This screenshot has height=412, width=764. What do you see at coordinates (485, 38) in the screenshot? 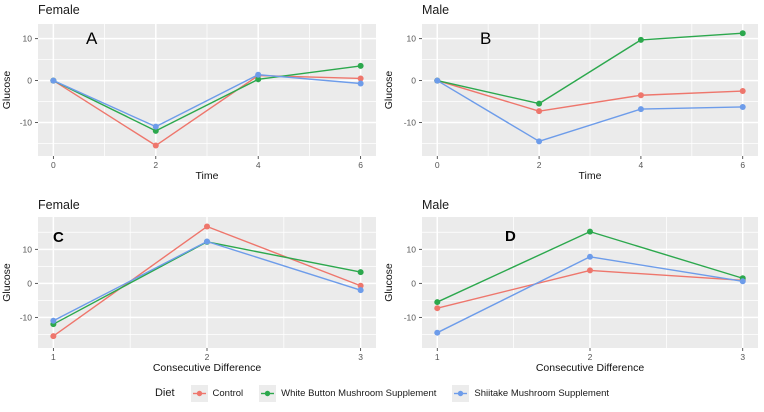
I see `panel-annotation-letter: B` at bounding box center [485, 38].